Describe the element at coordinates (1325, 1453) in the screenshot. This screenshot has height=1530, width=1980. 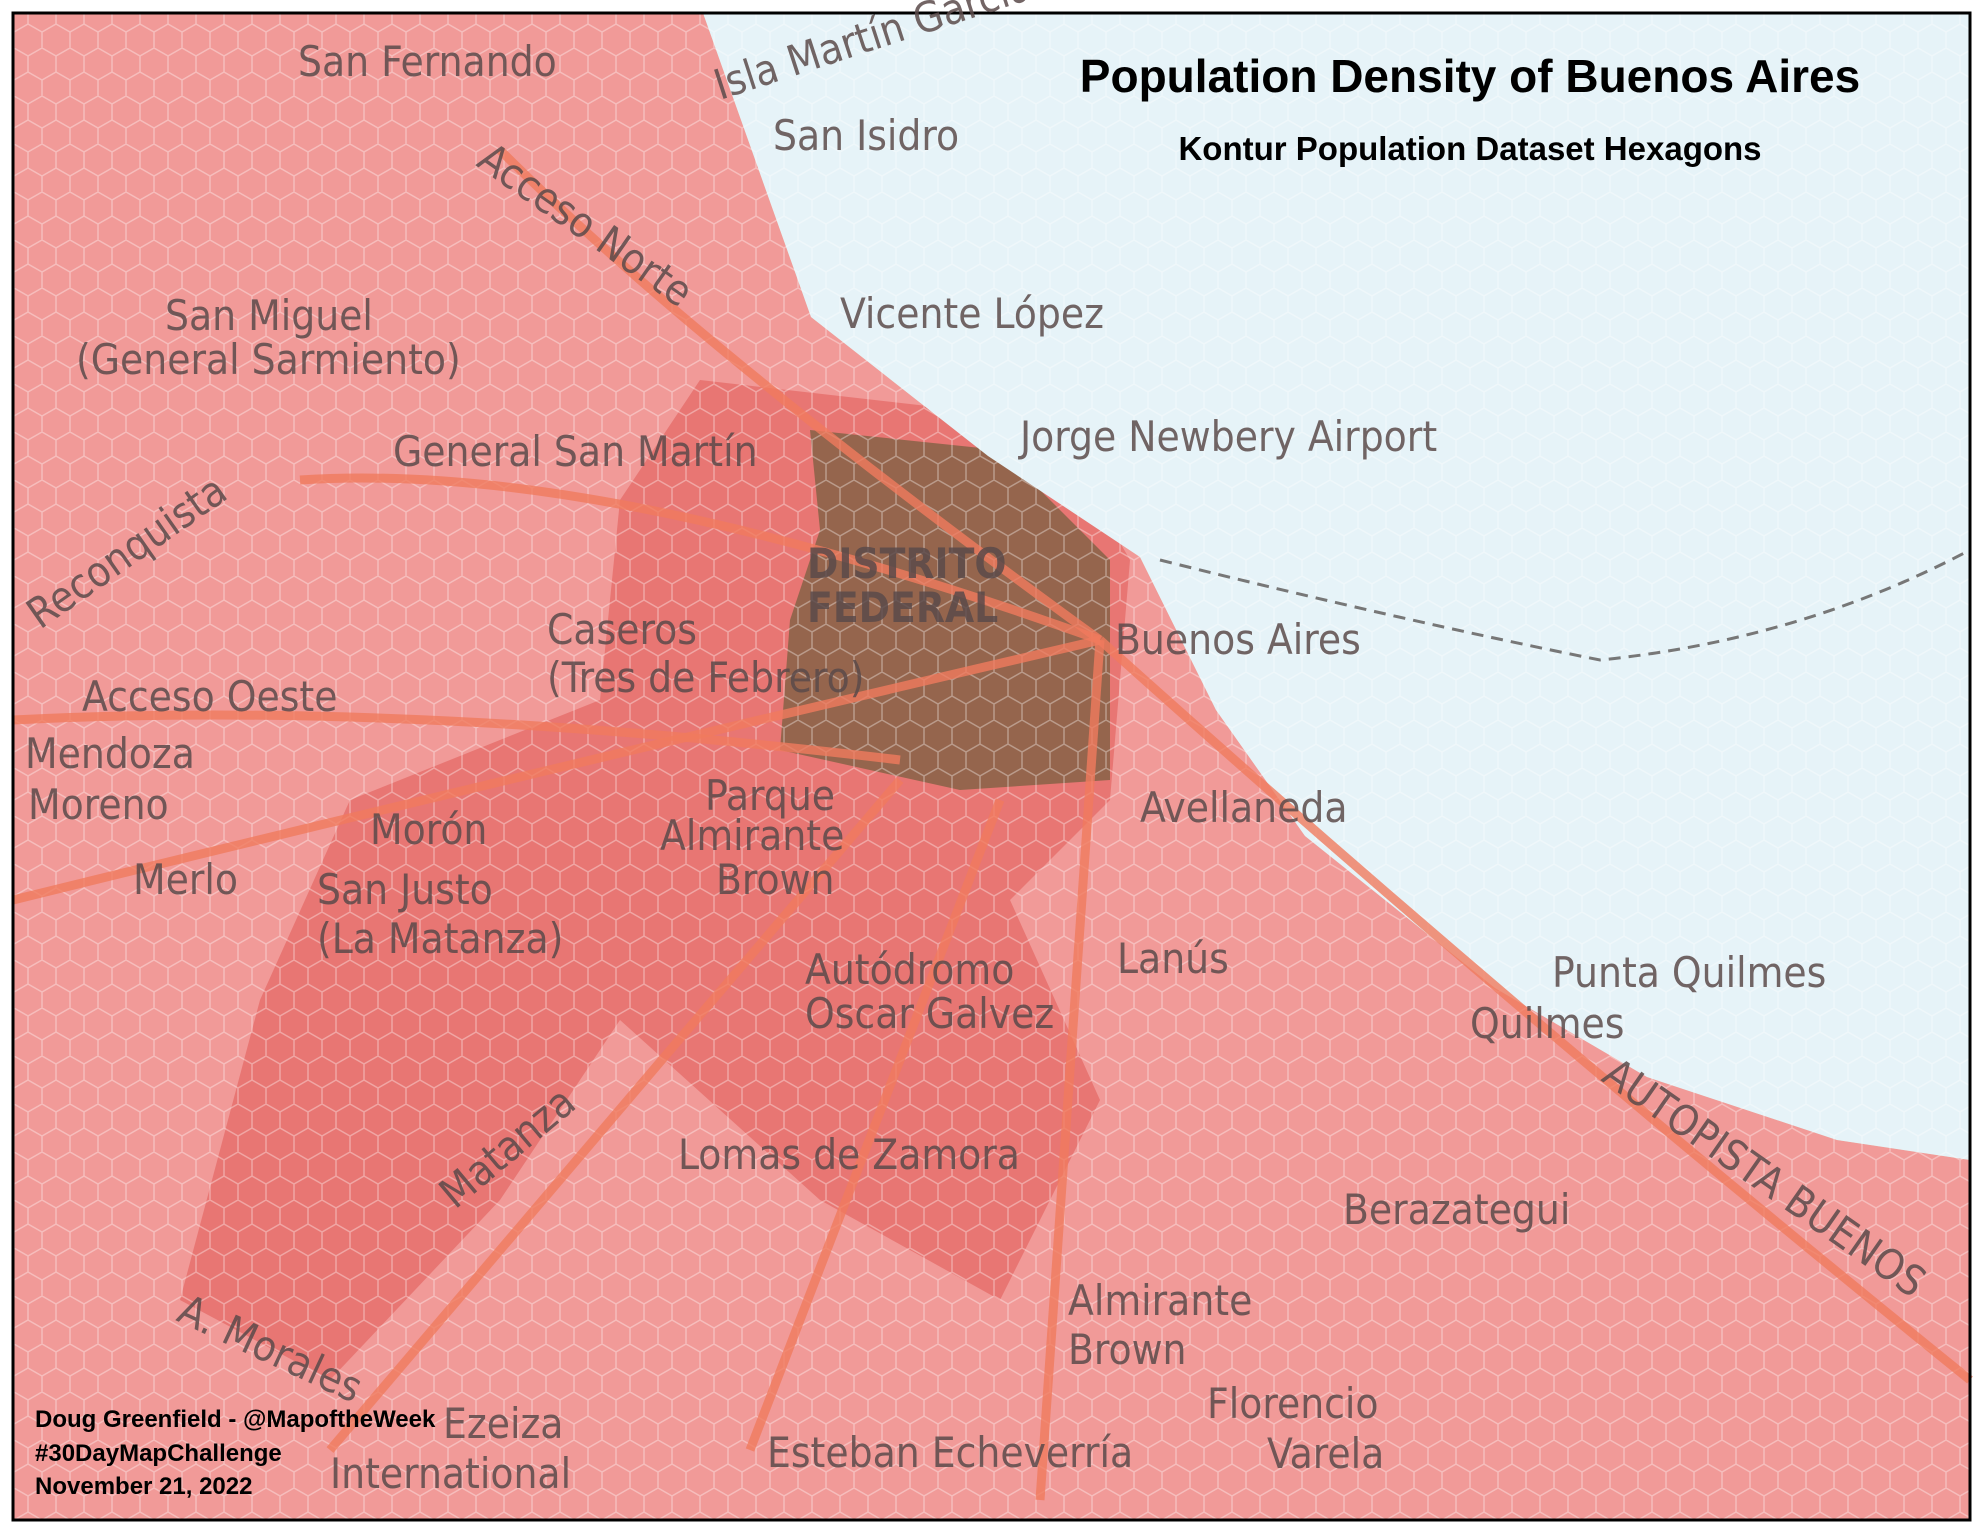
I see `place-label: Varela` at that location.